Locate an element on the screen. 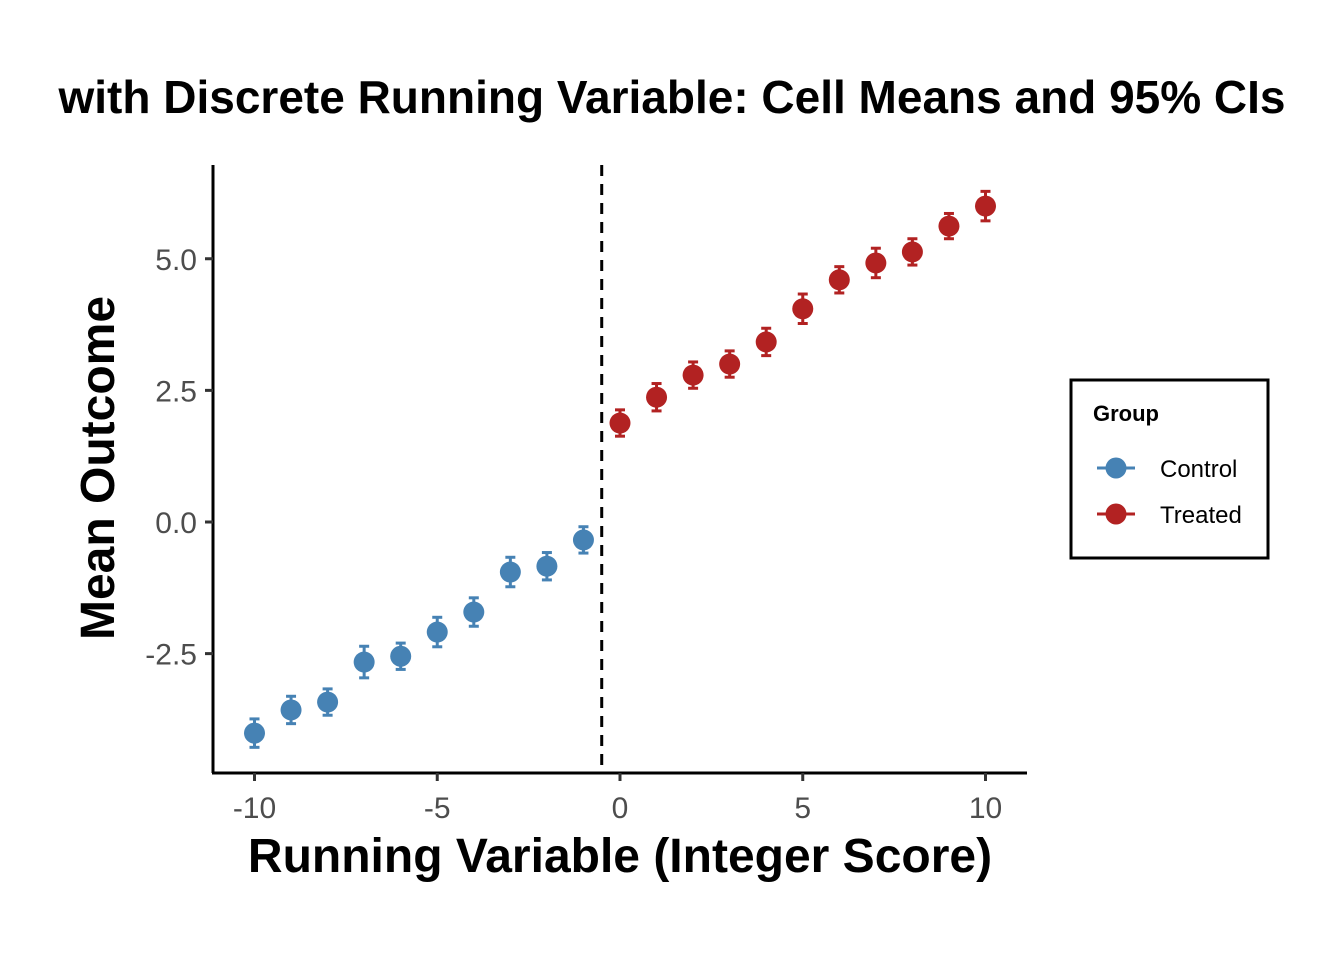 The width and height of the screenshot is (1344, 960). x-tick-label: -5 is located at coordinates (437, 808).